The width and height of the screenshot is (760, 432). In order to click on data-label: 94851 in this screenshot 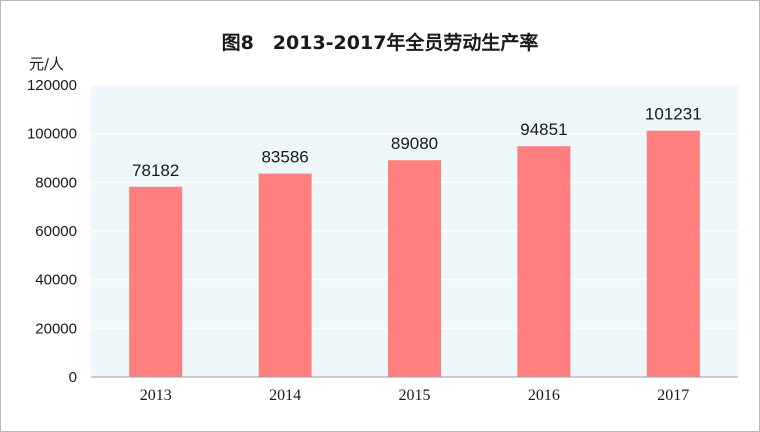, I will do `click(543, 129)`.